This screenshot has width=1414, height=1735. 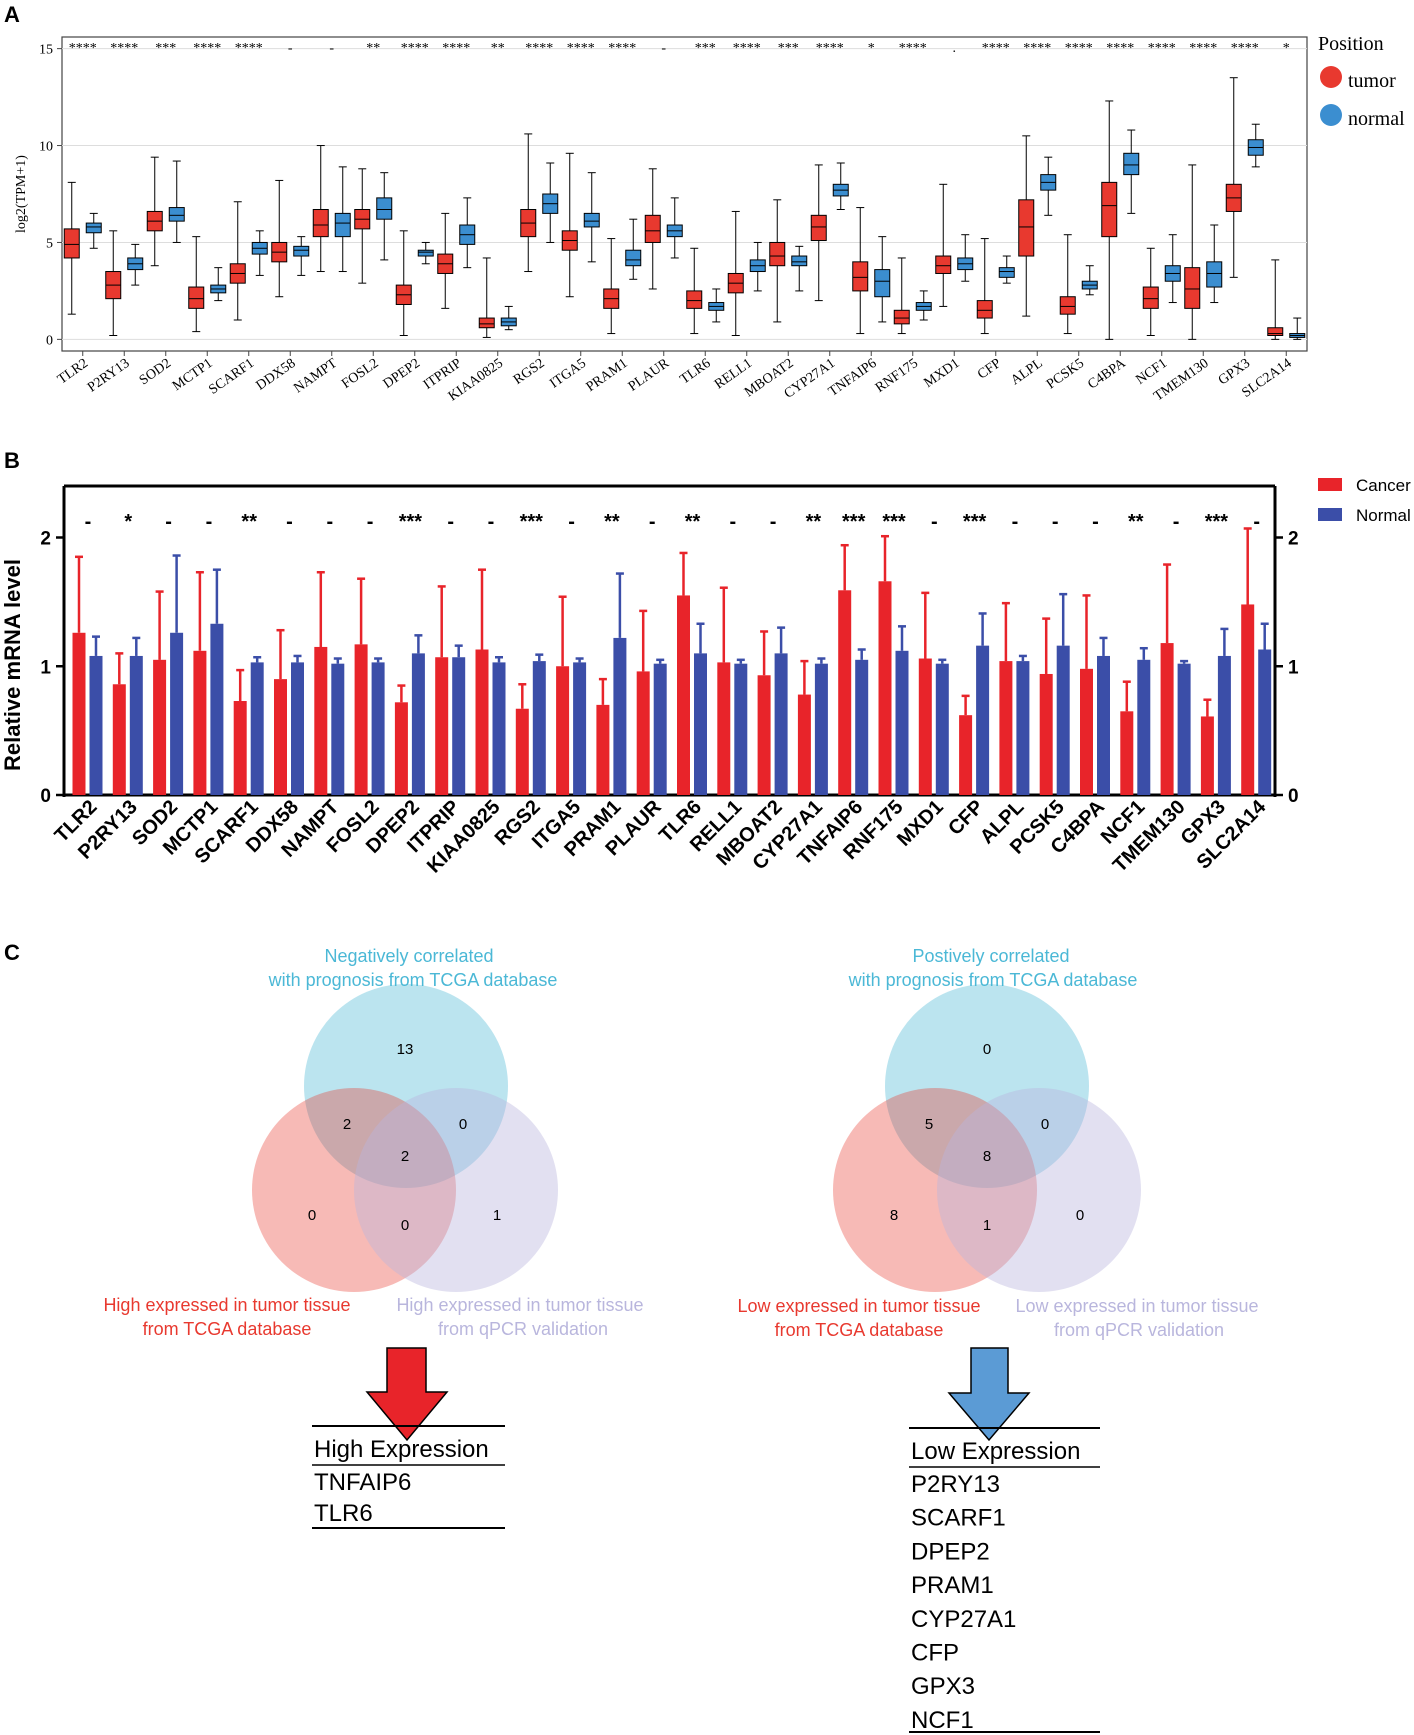 What do you see at coordinates (529, 372) in the screenshot?
I see `panel-a-x-tick-label: RGS2` at bounding box center [529, 372].